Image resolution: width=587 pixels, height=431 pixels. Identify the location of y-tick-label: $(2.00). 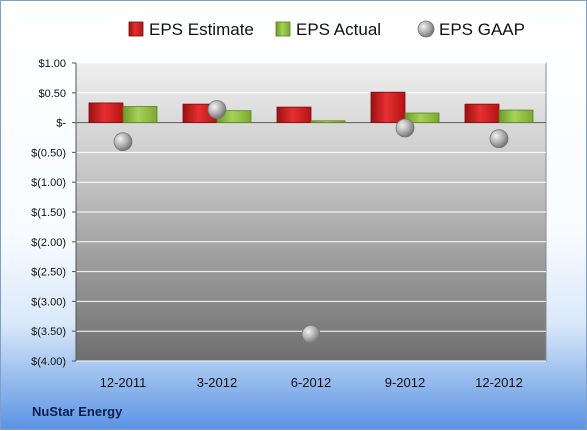
(48, 243).